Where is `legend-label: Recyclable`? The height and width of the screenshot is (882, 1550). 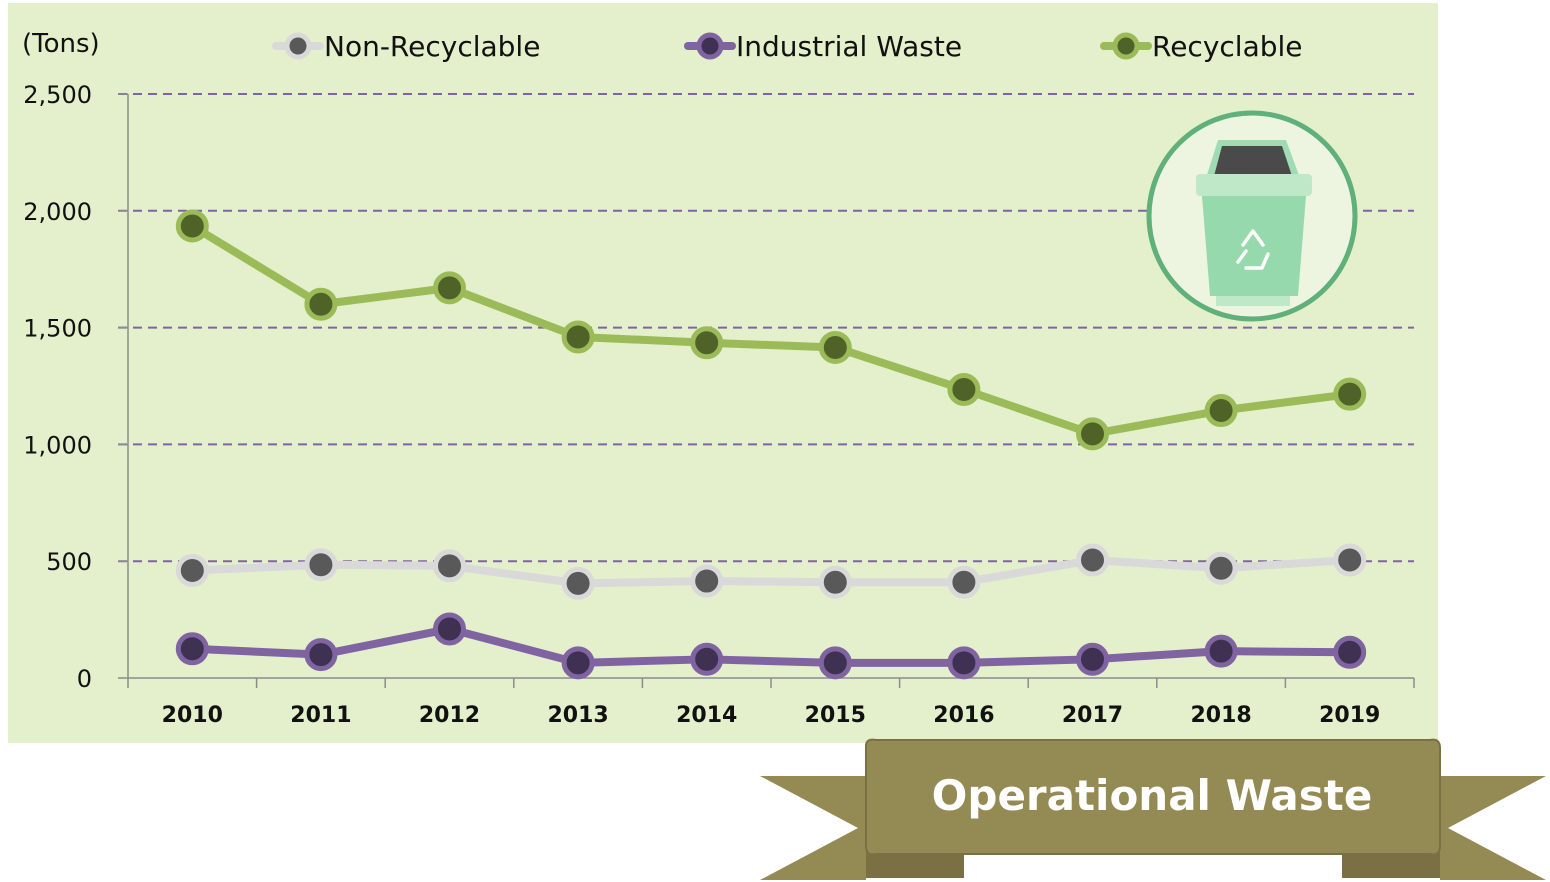
legend-label: Recyclable is located at coordinates (1227, 46).